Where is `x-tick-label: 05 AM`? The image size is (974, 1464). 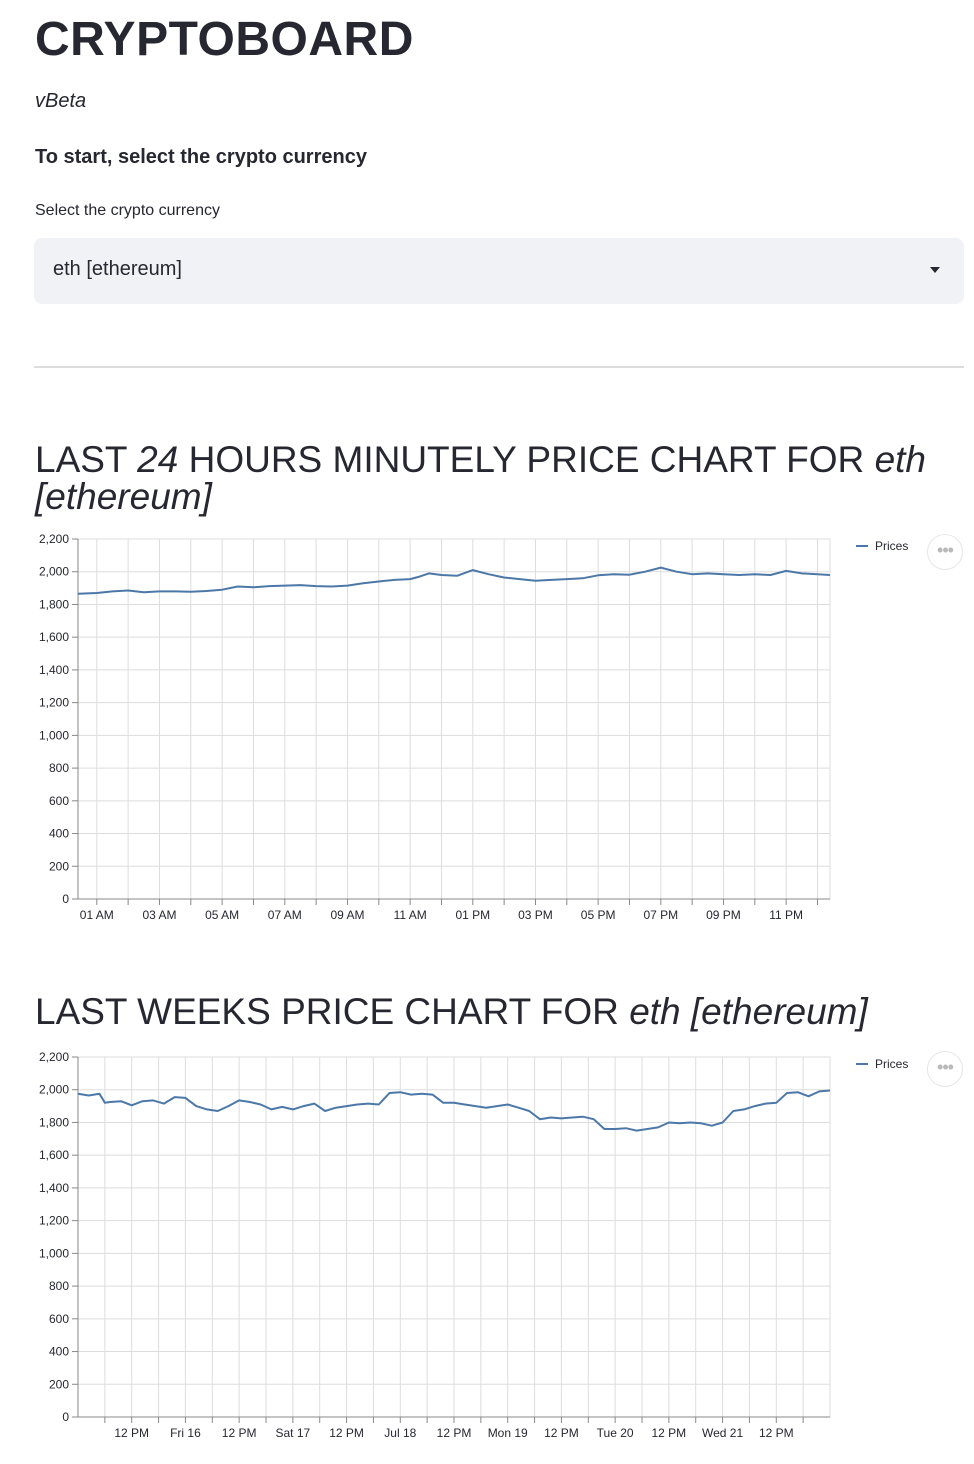
x-tick-label: 05 AM is located at coordinates (222, 915).